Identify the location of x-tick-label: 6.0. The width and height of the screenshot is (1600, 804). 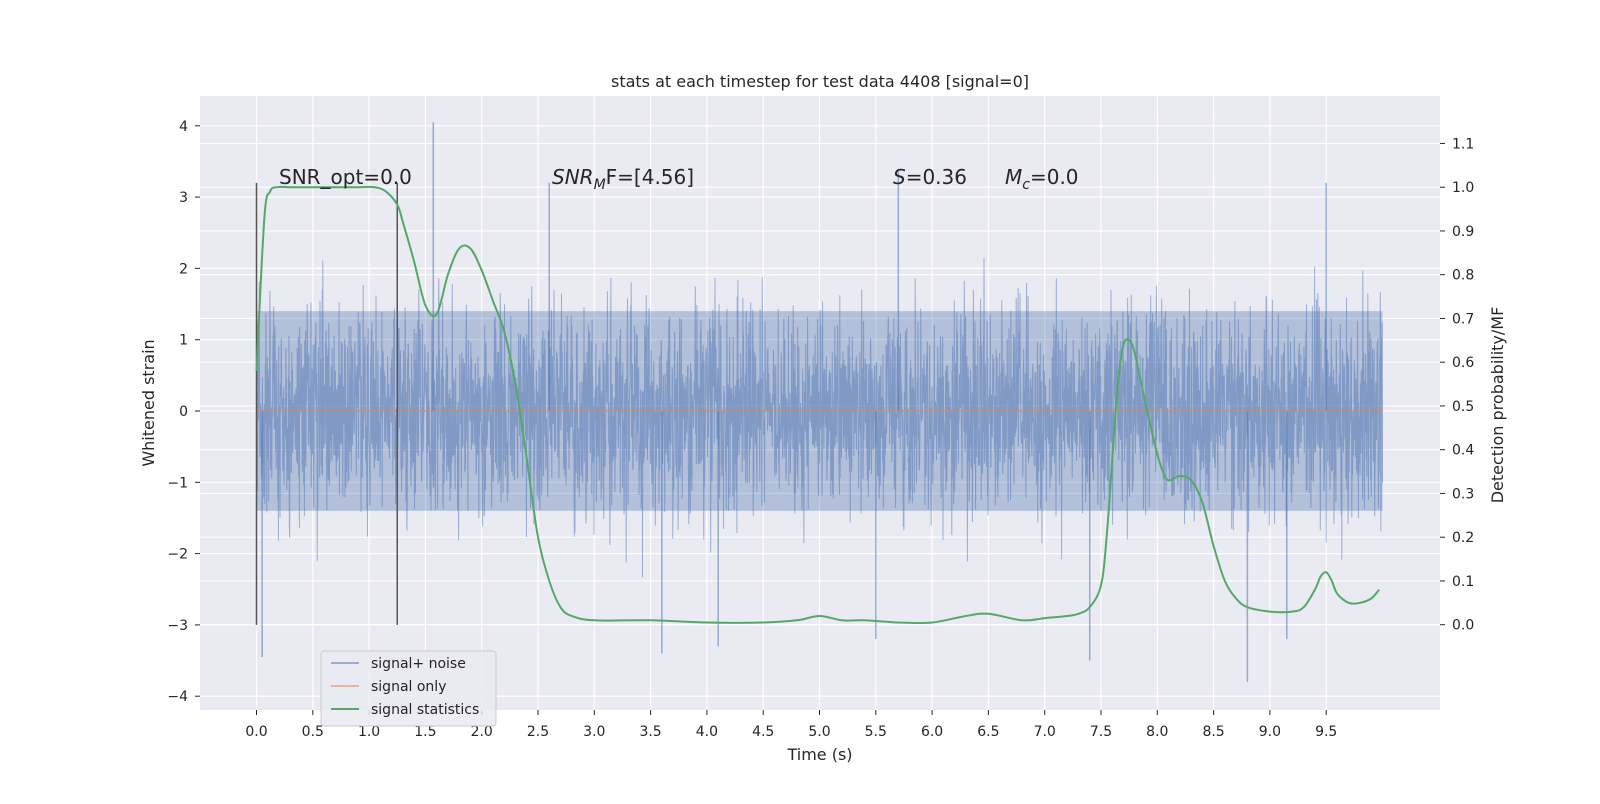
(932, 732).